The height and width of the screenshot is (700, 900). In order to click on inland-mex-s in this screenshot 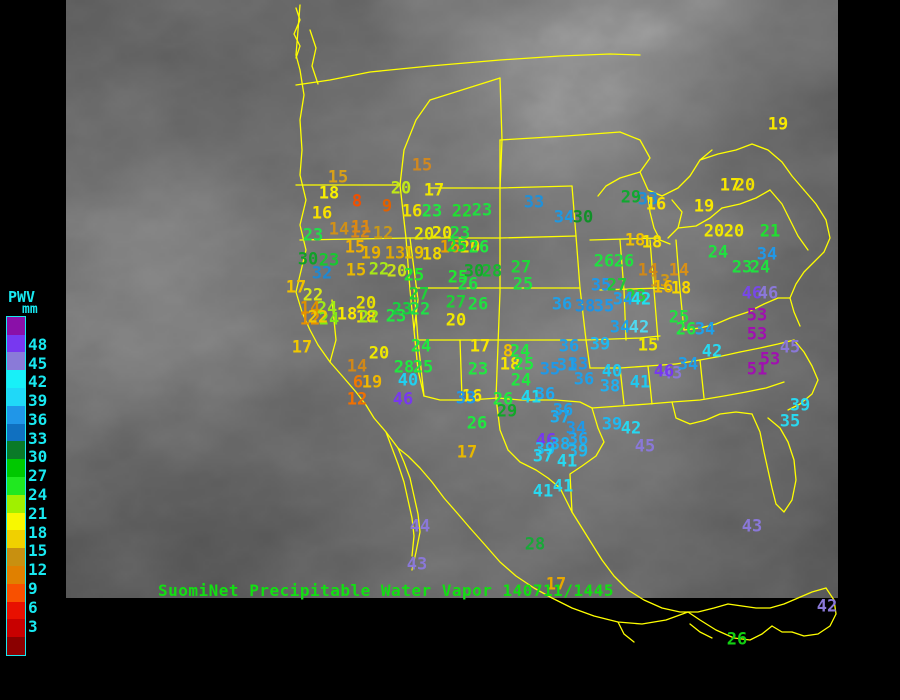, I will do `click(701, 631)`.